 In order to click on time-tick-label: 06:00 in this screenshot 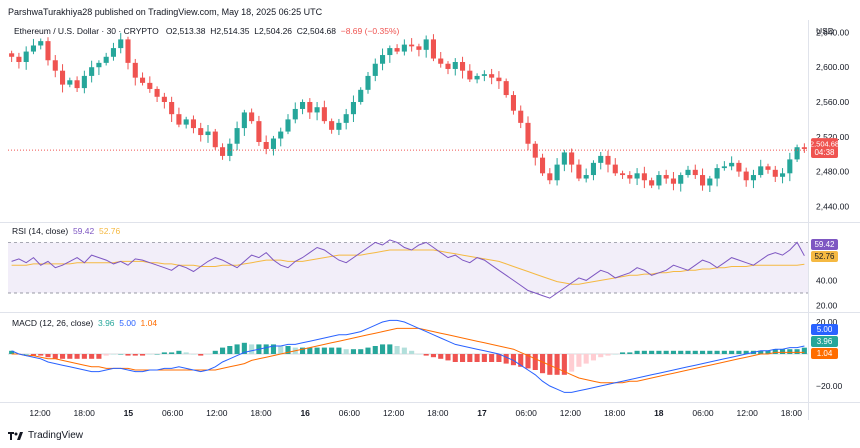, I will do `click(350, 413)`.